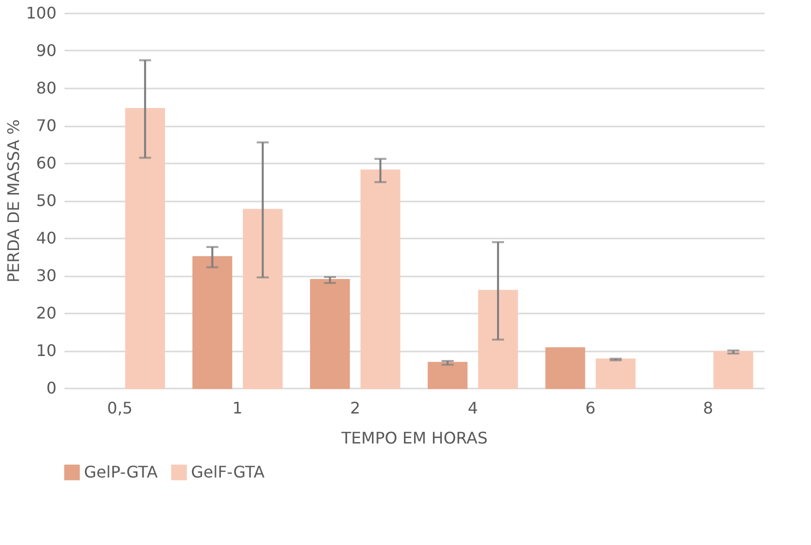  What do you see at coordinates (51, 388) in the screenshot?
I see `y-tick-label: 0` at bounding box center [51, 388].